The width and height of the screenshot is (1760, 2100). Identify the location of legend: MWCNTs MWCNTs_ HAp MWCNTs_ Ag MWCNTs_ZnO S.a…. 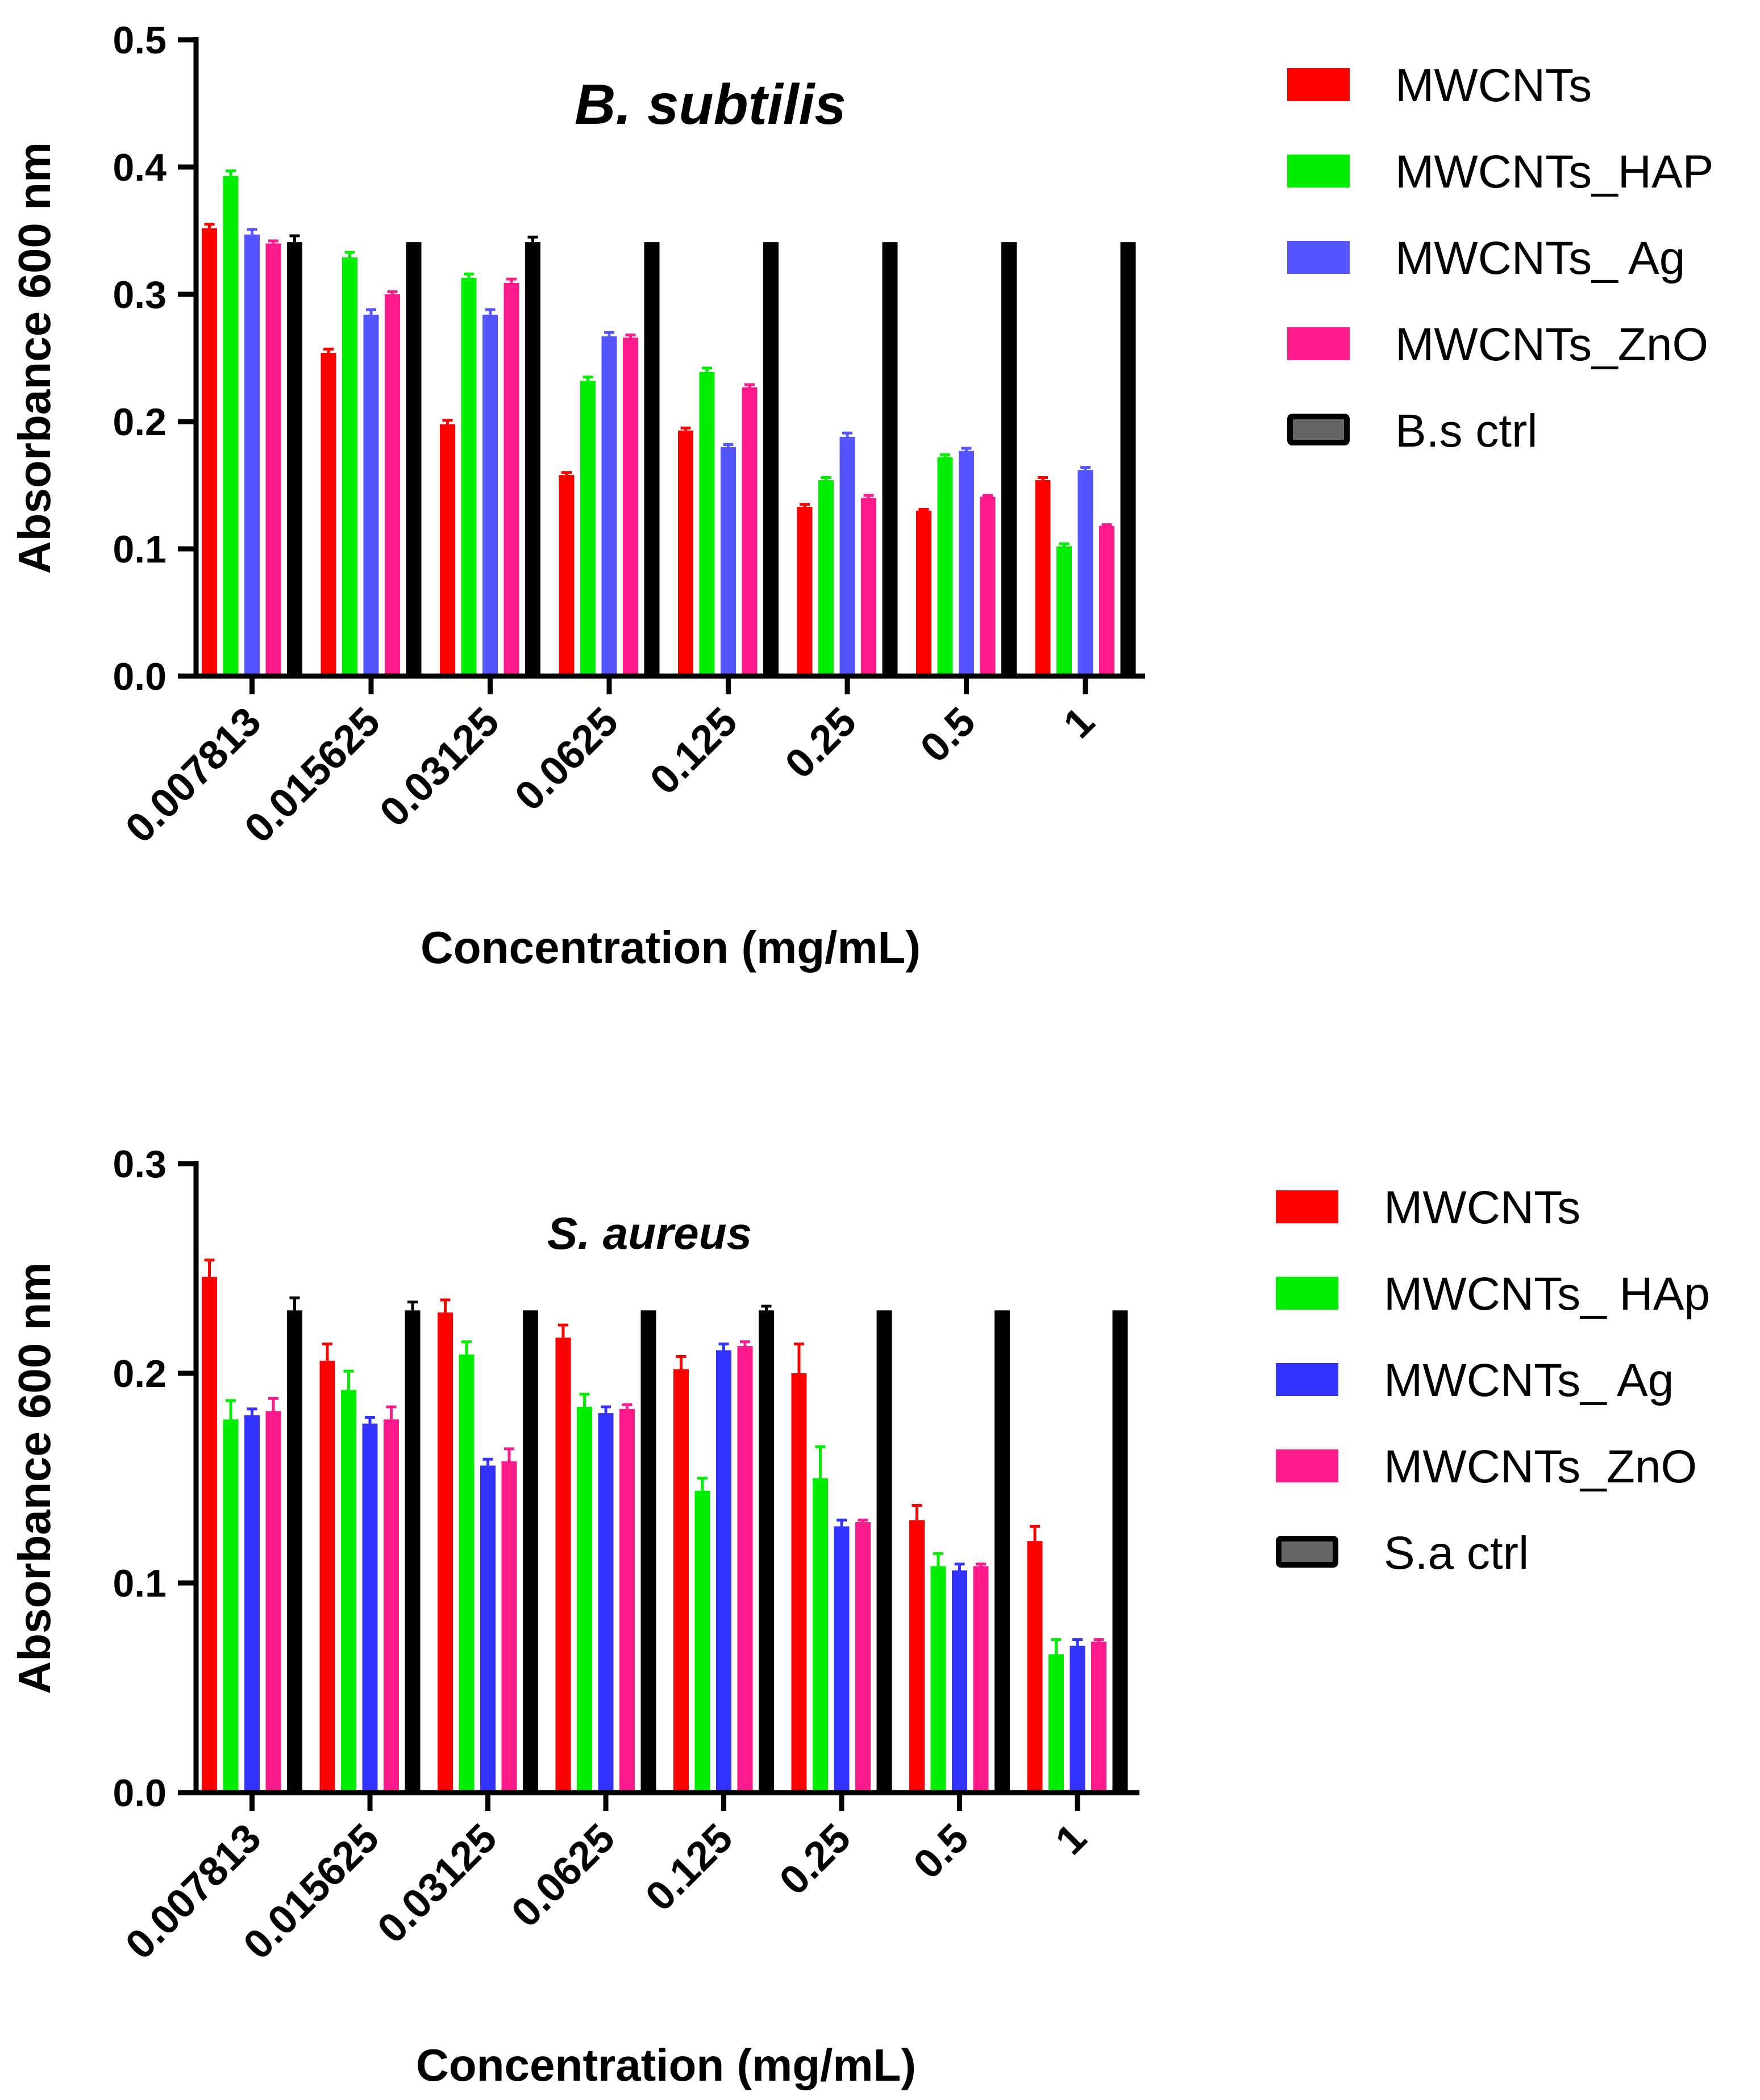
(1493, 1380).